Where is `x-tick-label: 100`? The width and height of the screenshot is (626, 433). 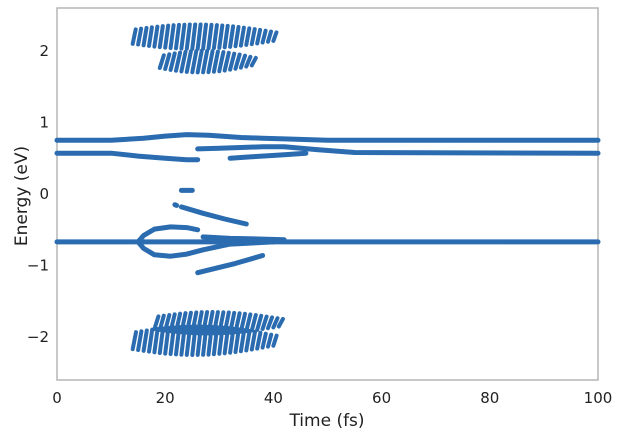 x-tick-label: 100 is located at coordinates (598, 398).